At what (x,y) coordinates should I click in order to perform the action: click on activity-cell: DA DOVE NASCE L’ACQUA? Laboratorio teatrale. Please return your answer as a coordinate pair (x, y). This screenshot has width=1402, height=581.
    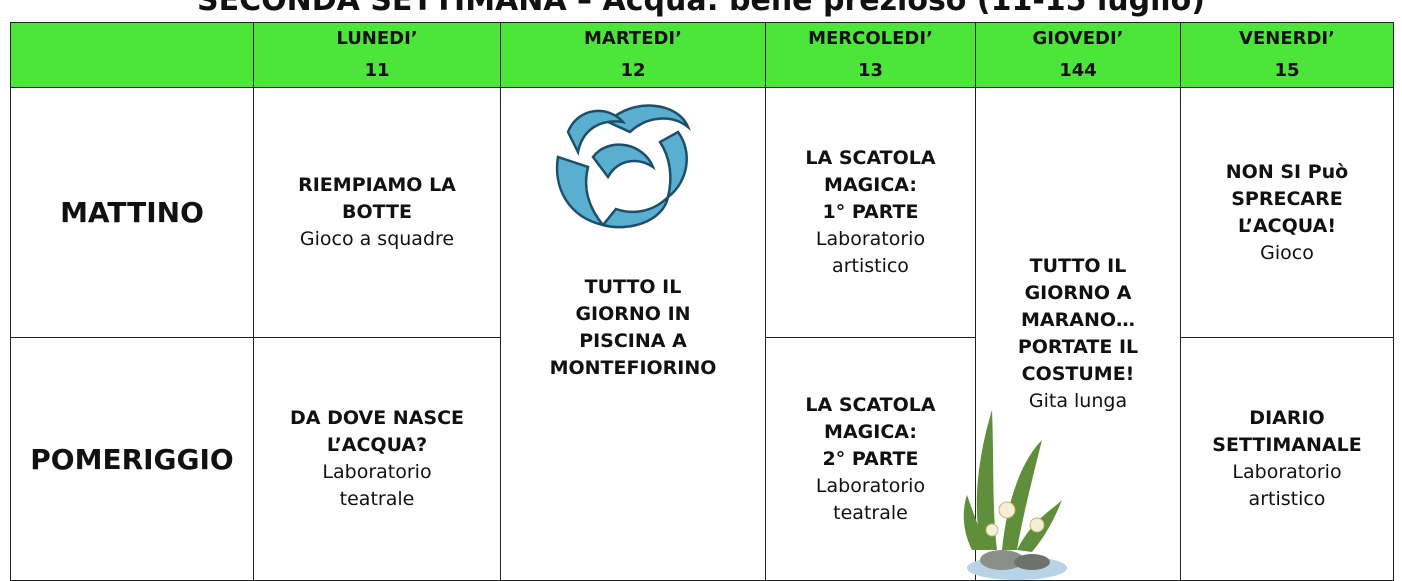
    Looking at the image, I should click on (377, 459).